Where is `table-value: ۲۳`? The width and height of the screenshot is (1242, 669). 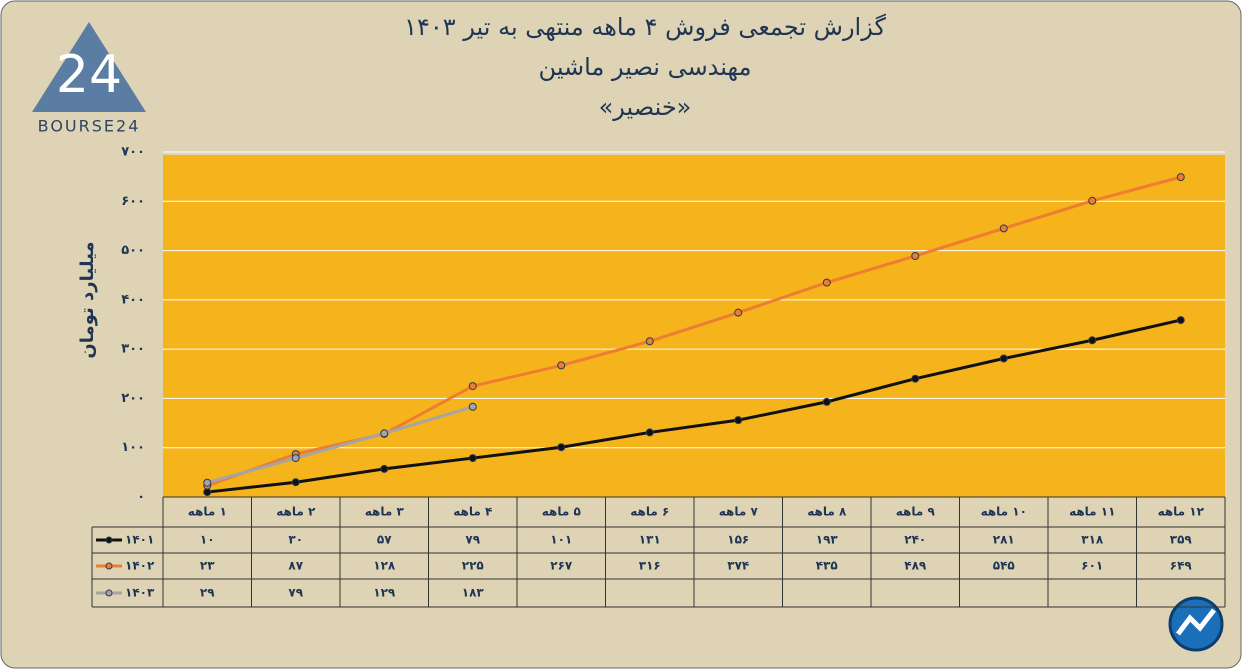 table-value: ۲۳ is located at coordinates (207, 566).